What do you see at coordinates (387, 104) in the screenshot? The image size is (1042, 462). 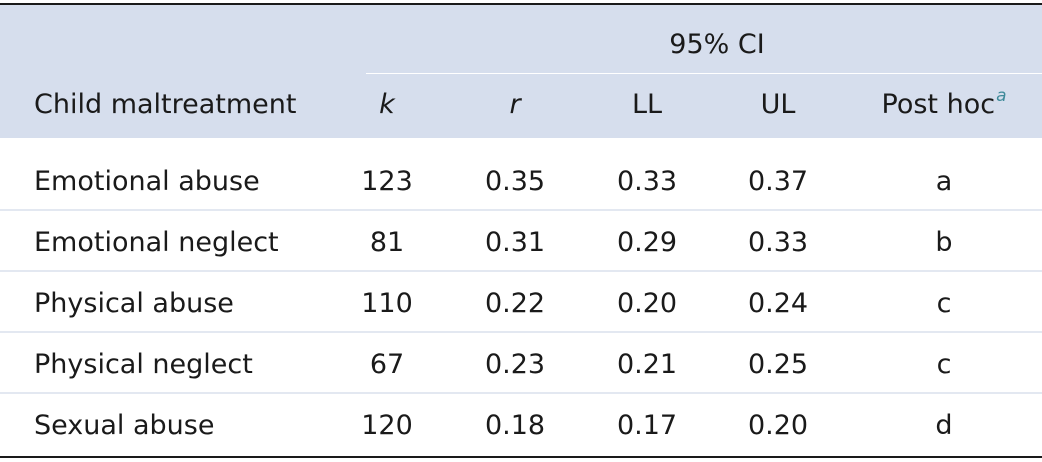 I see `column-header-k: k` at bounding box center [387, 104].